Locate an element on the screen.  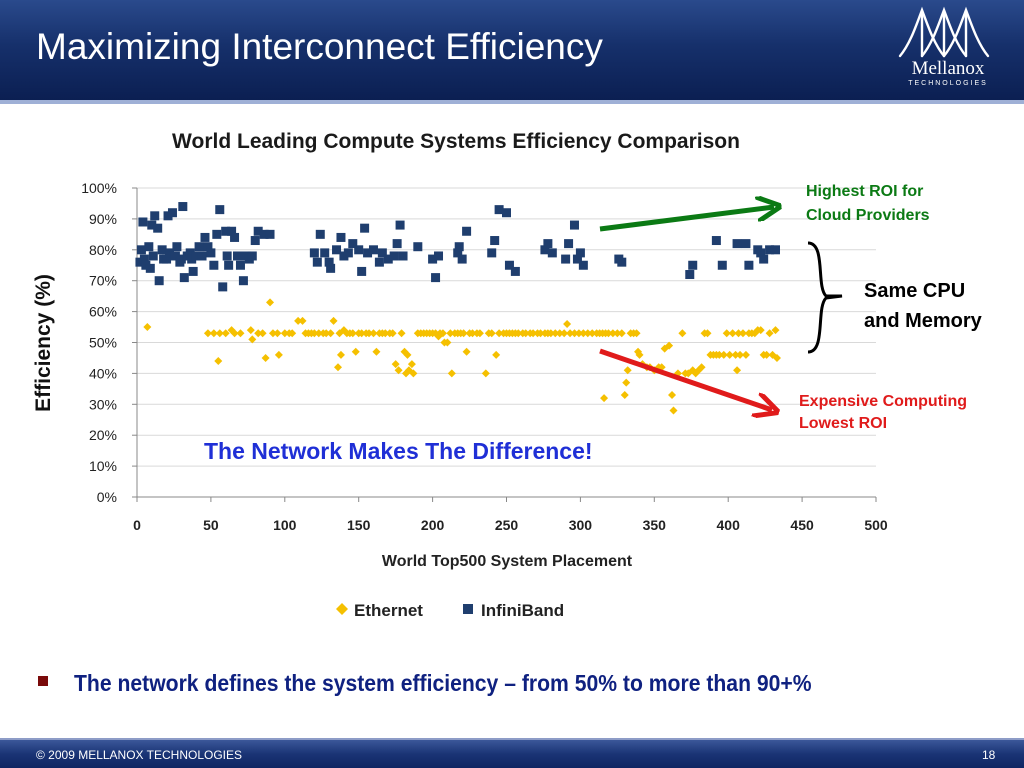
header-bar is located at coordinates (512, 50).